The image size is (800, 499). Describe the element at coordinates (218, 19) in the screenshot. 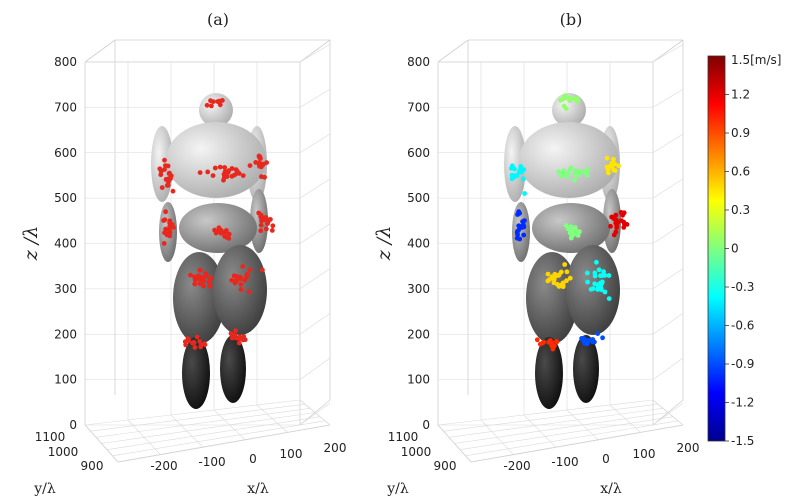

I see `panel-title: (a)` at that location.